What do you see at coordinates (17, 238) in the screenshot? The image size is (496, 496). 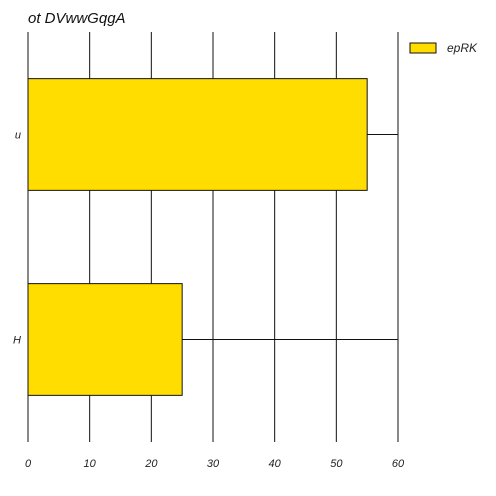 I see `y-tick-labels: uH` at bounding box center [17, 238].